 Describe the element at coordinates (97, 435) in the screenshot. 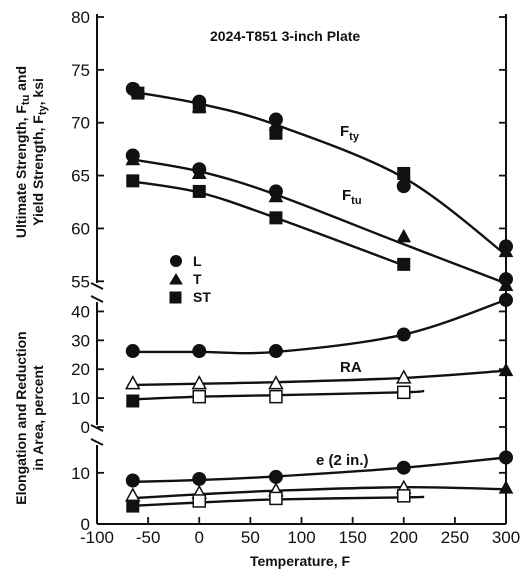

I see `axis-break-lower` at that location.